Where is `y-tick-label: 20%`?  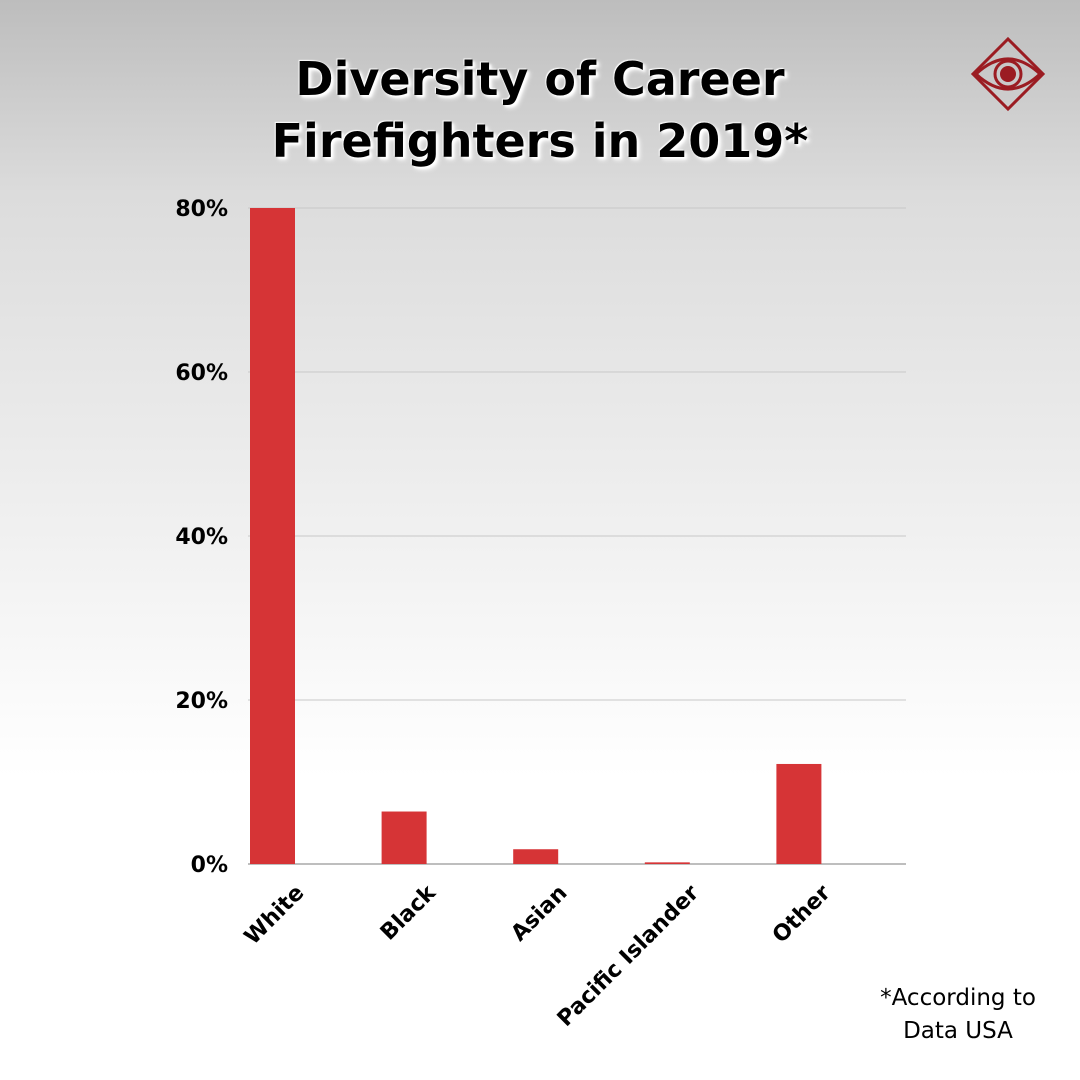
y-tick-label: 20% is located at coordinates (201, 701).